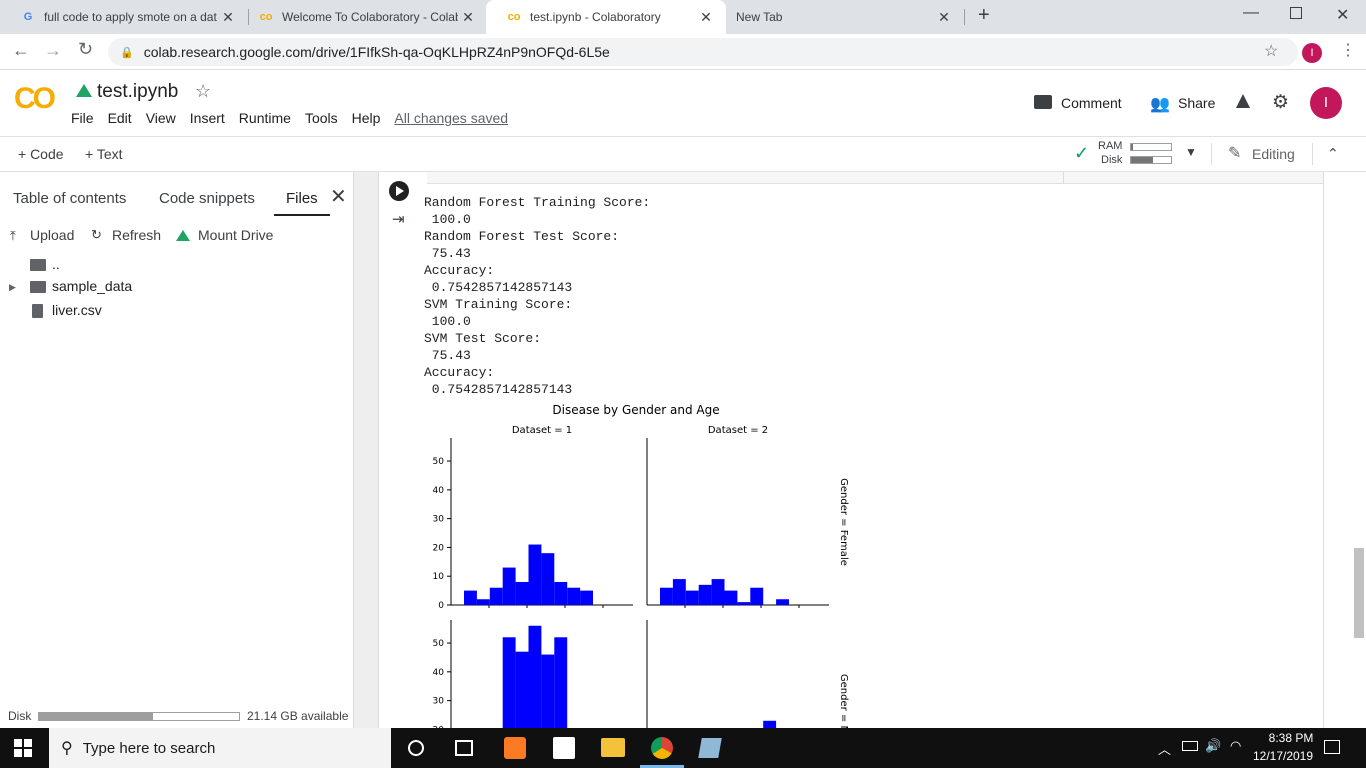 Image resolution: width=1366 pixels, height=768 pixels. What do you see at coordinates (363, 17) in the screenshot?
I see `browser-tab: co Welcome To Colaboratory - Colab ✕` at bounding box center [363, 17].